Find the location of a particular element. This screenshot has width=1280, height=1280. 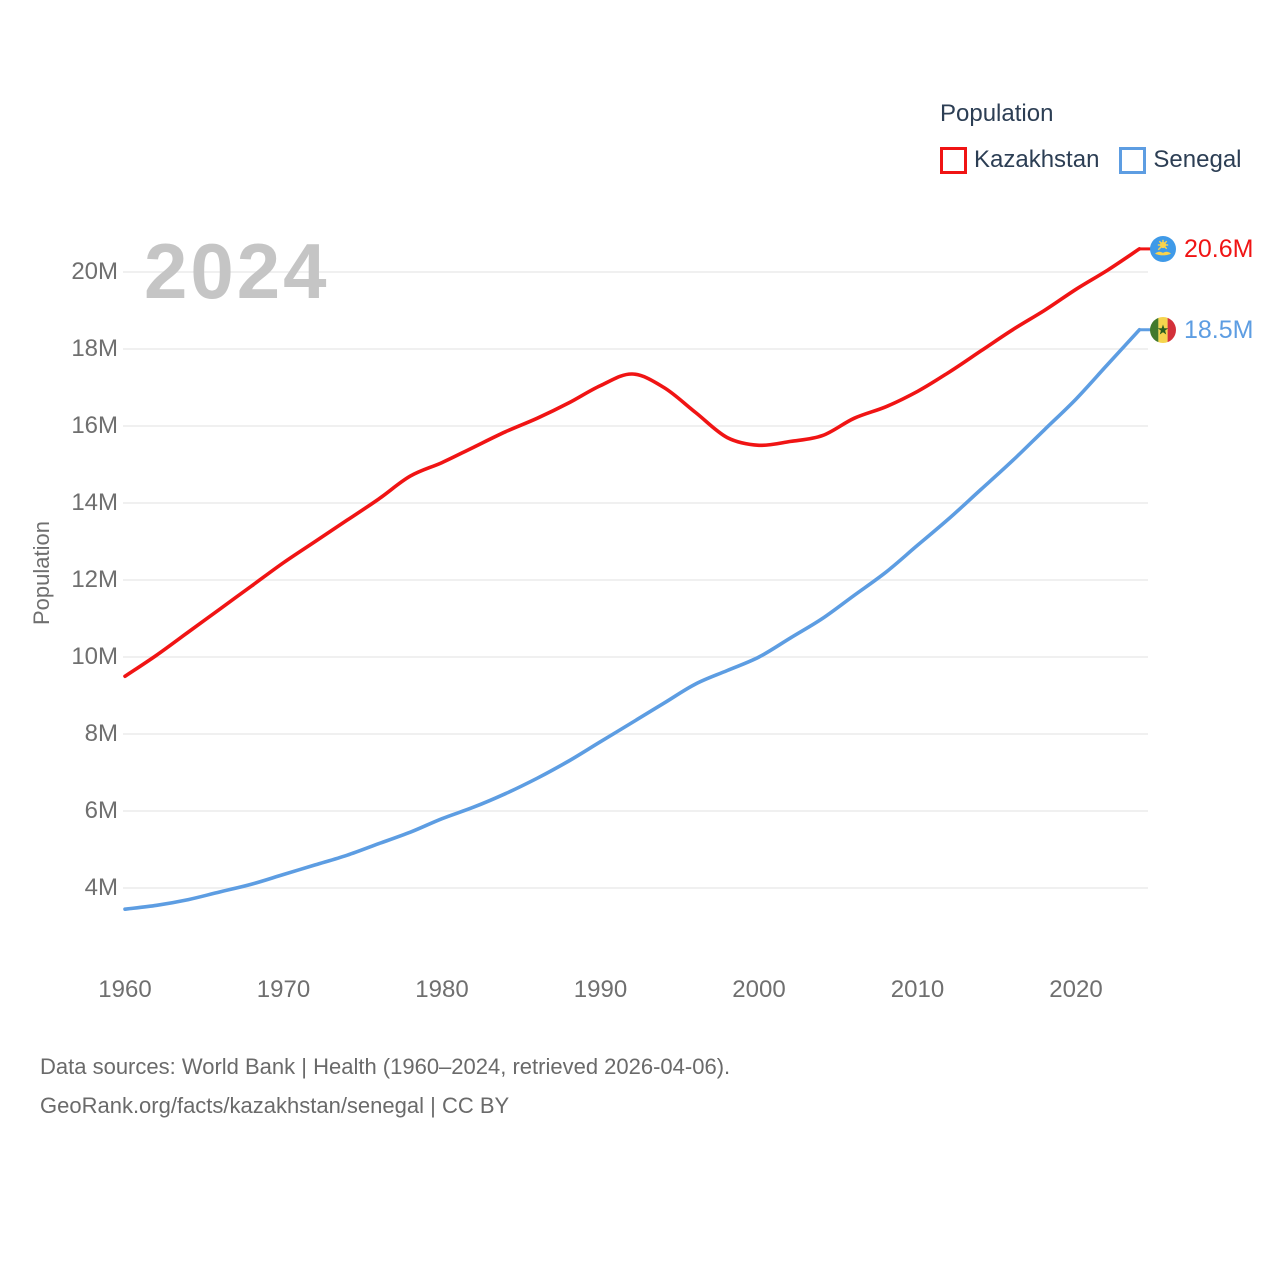

y-tick-label: 16M is located at coordinates (94, 425).